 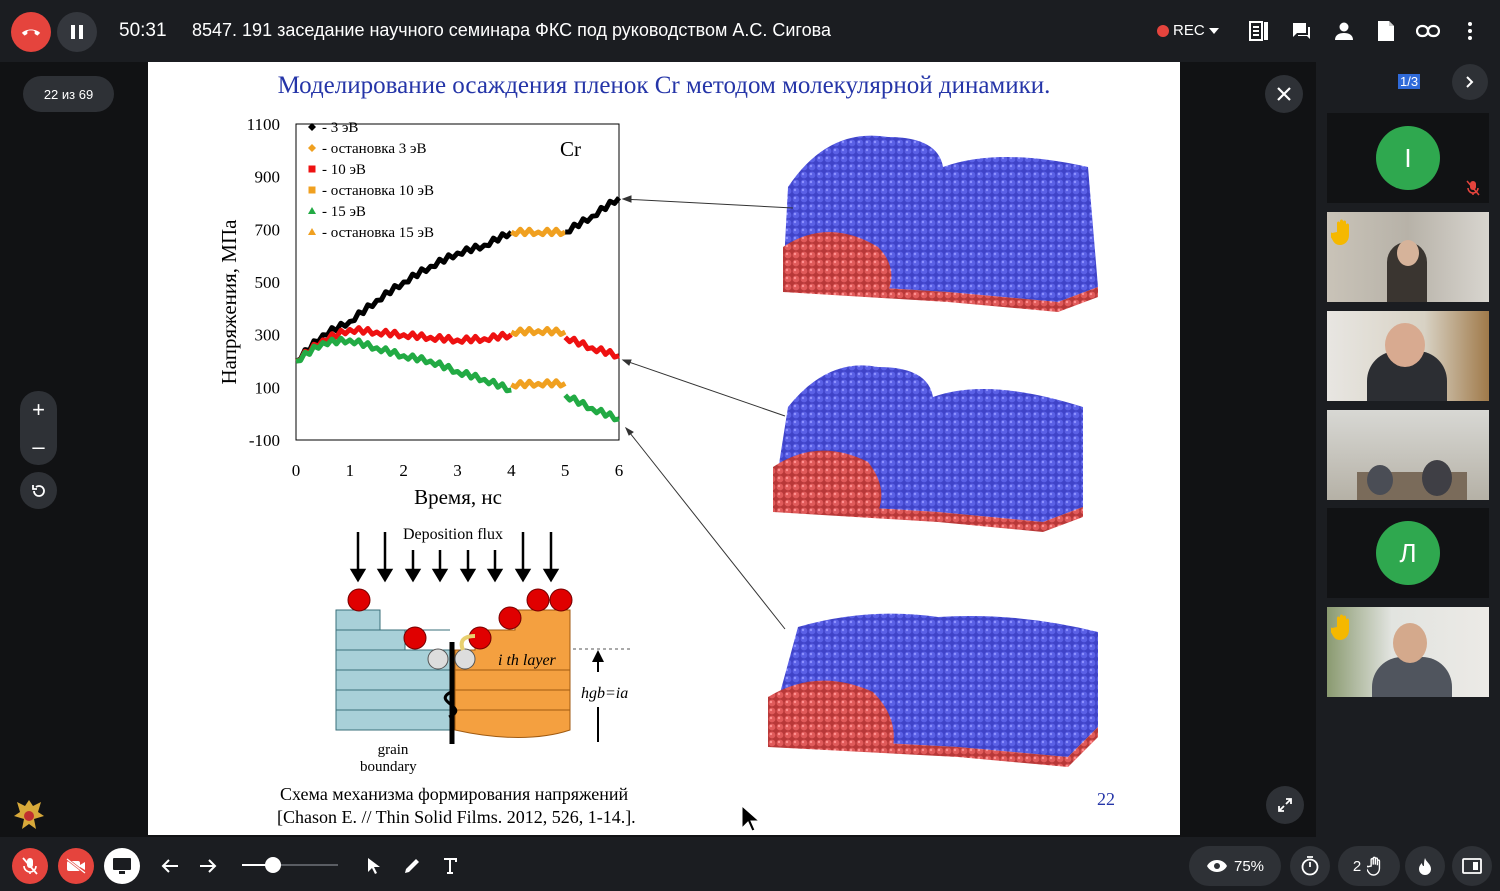 I want to click on sidebar-page-text: 1/3, so click(x=1409, y=81).